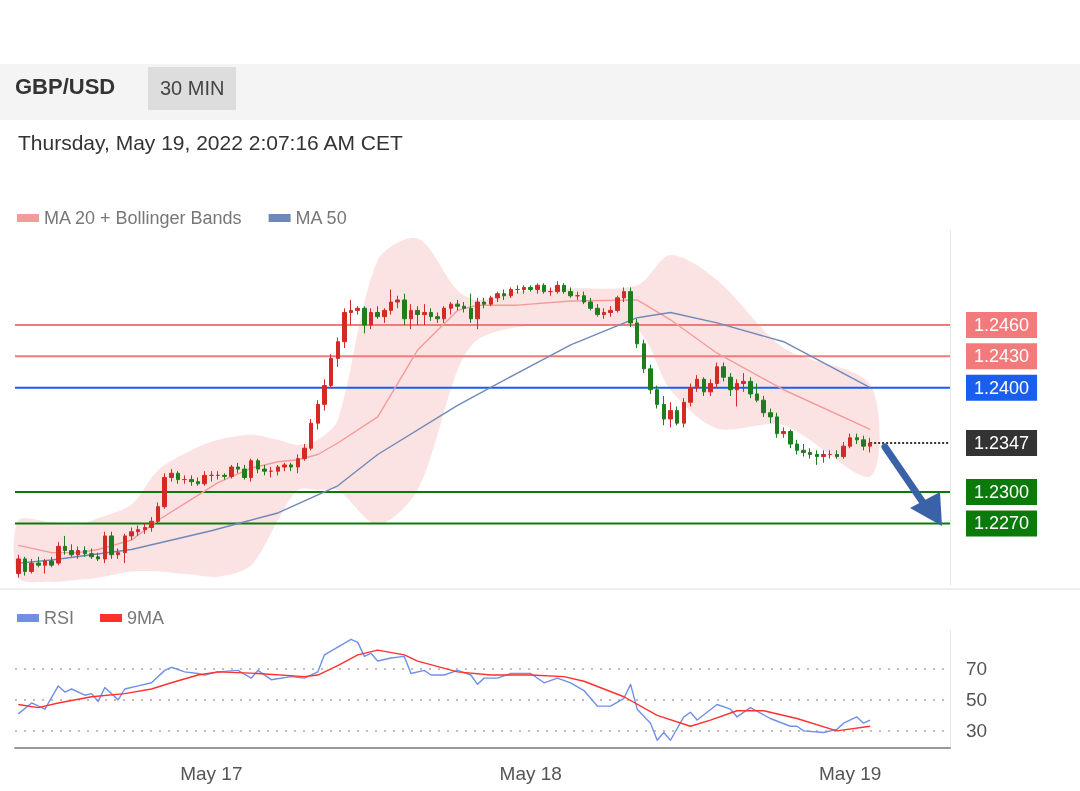  I want to click on x-tick-label: May 19, so click(850, 773).